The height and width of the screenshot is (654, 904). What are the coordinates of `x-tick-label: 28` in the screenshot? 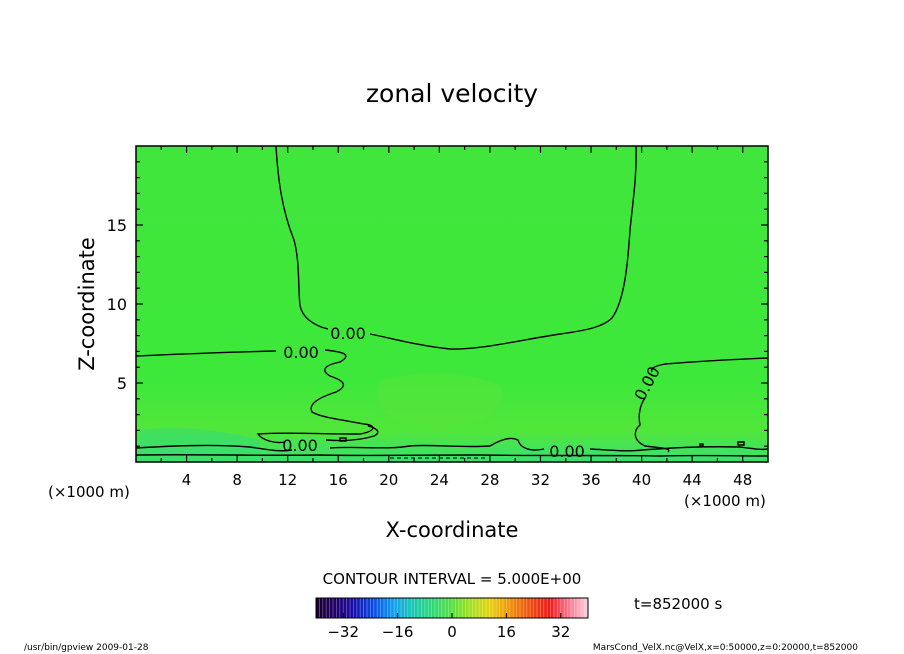 It's located at (489, 480).